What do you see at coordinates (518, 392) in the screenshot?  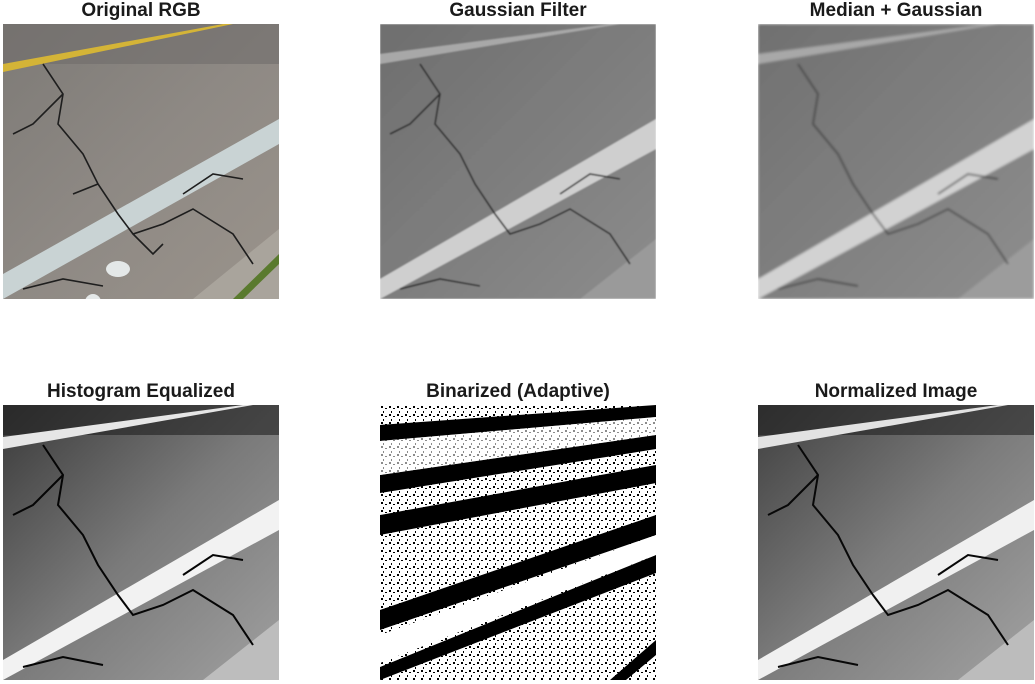 I see `panel-title: Binarized (Adaptive)` at bounding box center [518, 392].